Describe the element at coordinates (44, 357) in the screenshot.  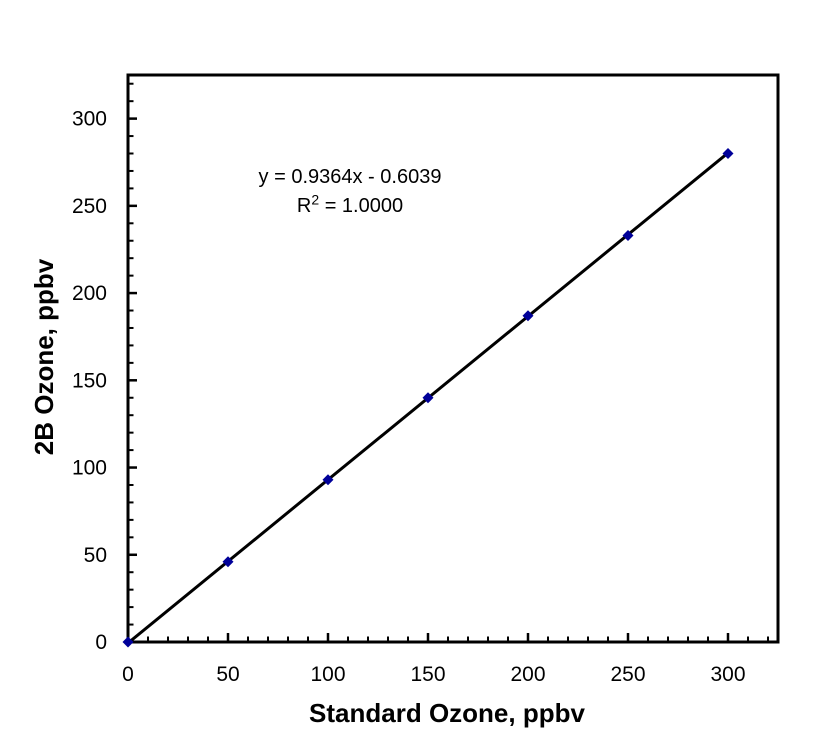
I see `y-axis-title: 2B Ozone, ppbv` at that location.